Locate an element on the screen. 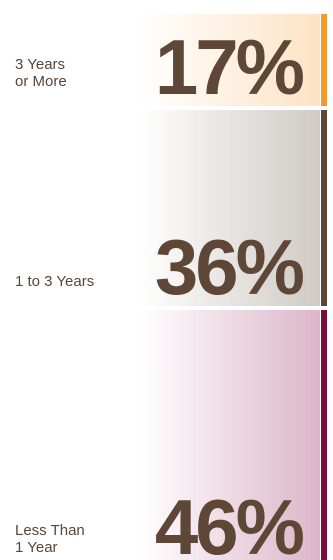 This screenshot has width=333, height=560. value-label: 36% is located at coordinates (229, 267).